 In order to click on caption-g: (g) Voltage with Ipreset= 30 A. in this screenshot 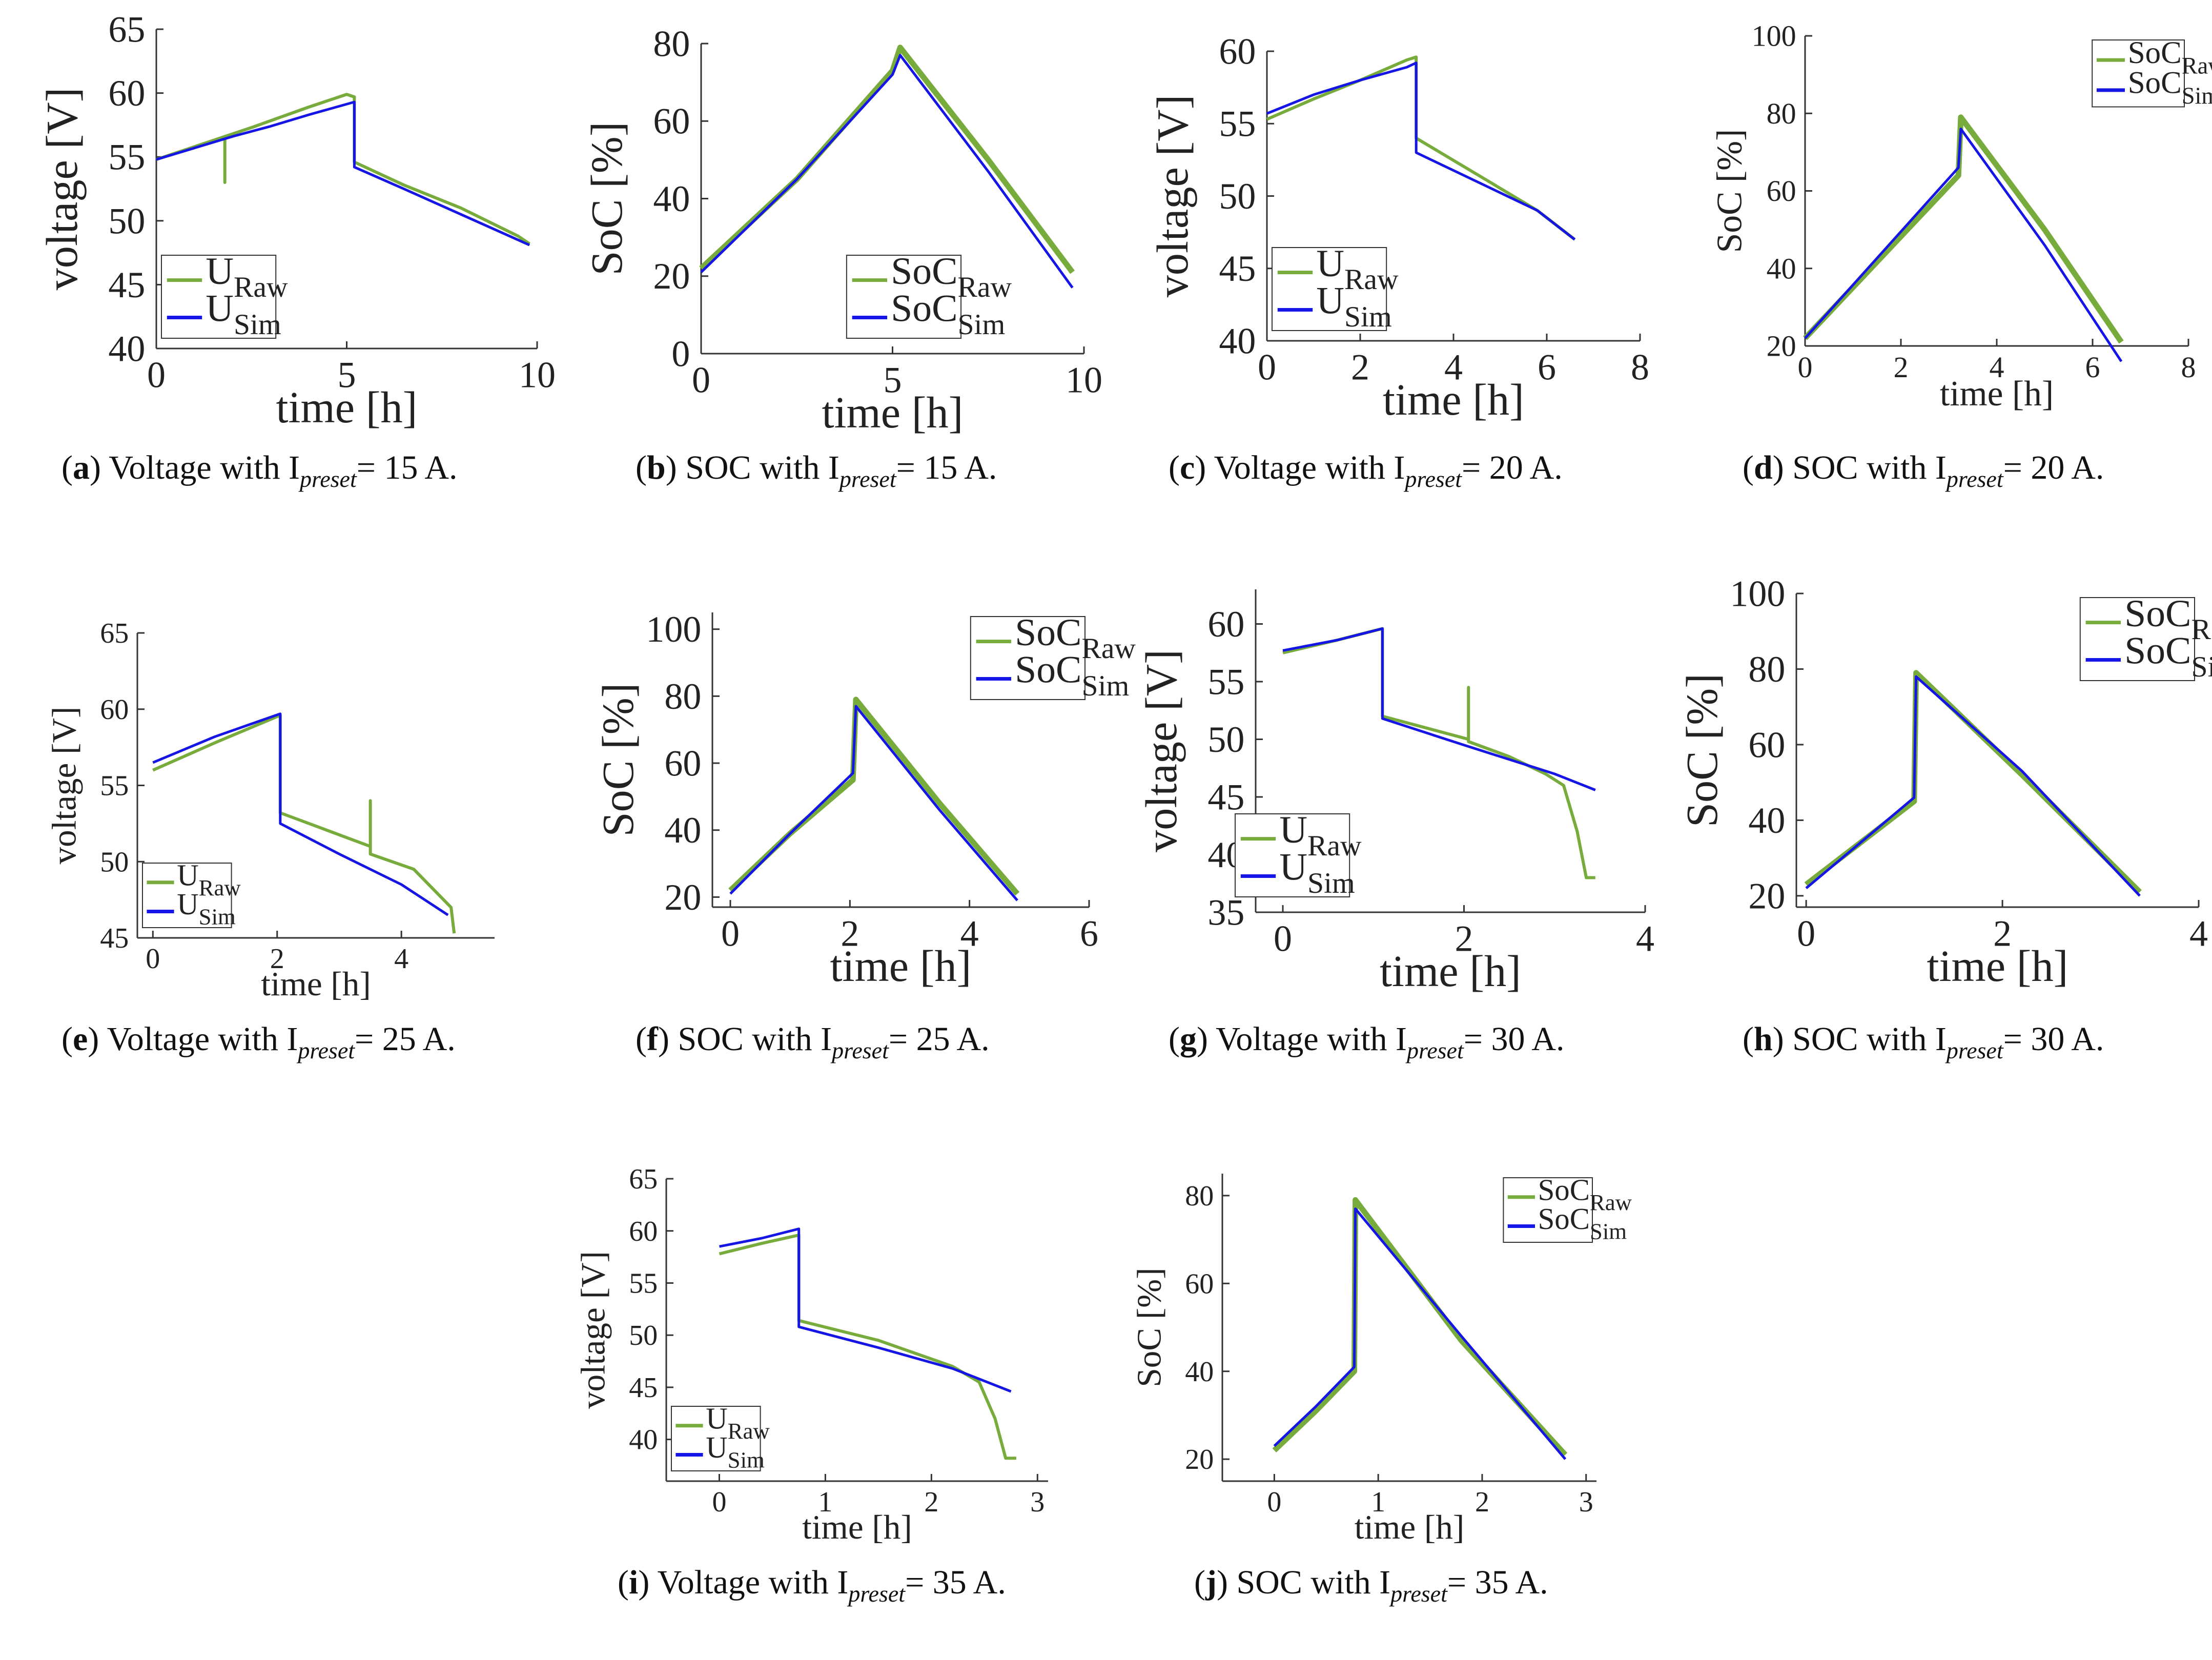, I will do `click(1367, 1041)`.